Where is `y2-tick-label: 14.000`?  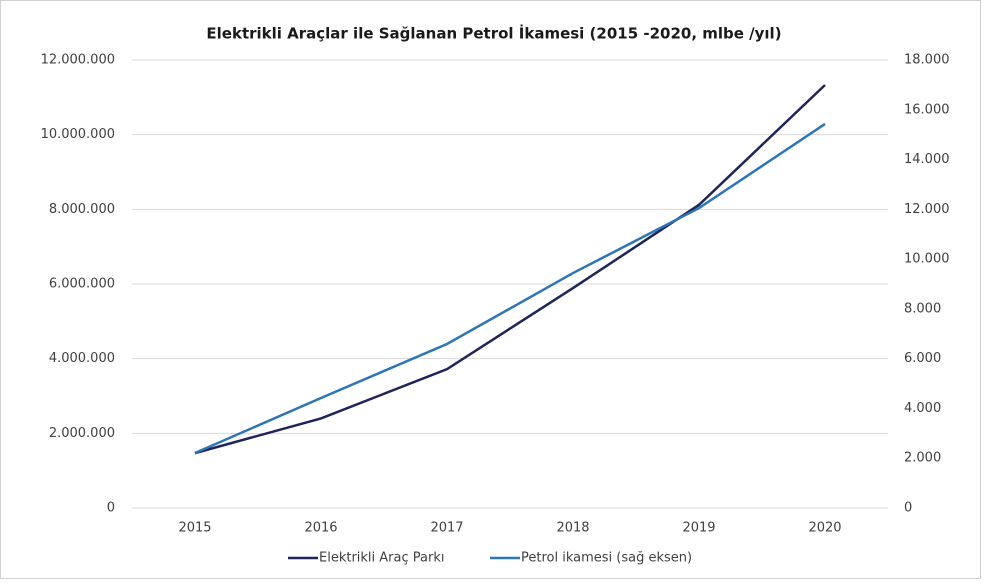 y2-tick-label: 14.000 is located at coordinates (927, 159).